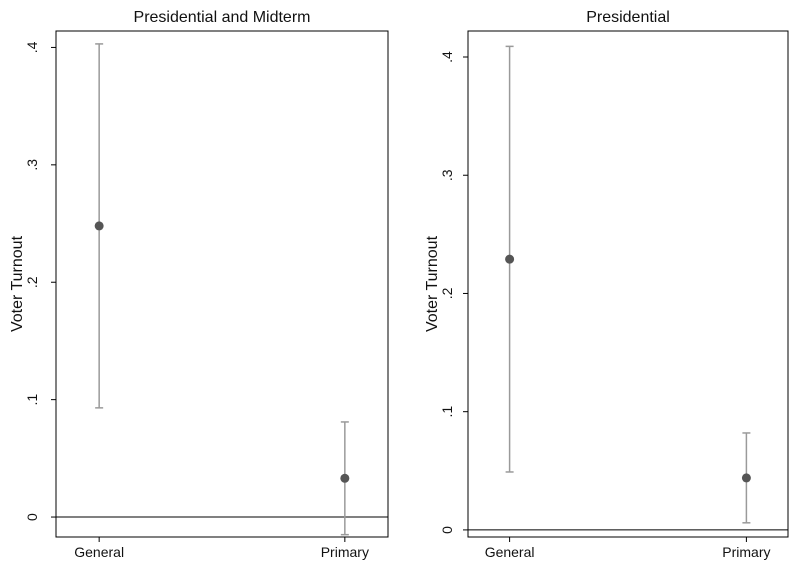  What do you see at coordinates (628, 17) in the screenshot?
I see `chart-title: Presidential` at bounding box center [628, 17].